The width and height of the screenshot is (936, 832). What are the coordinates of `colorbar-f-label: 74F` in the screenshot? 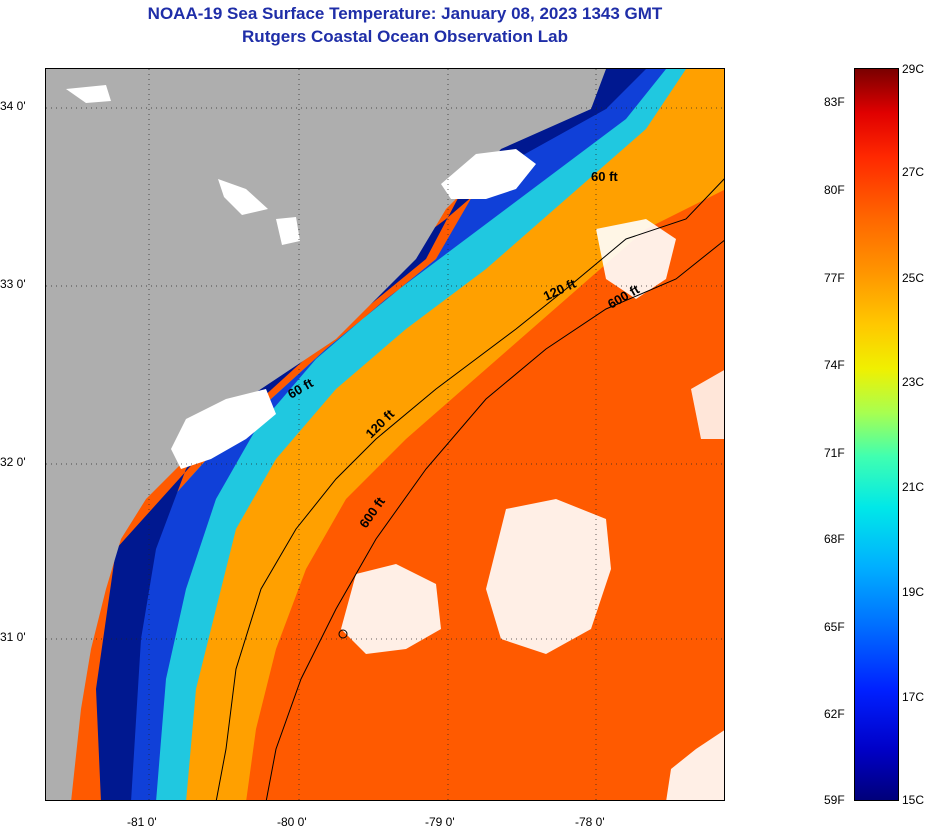 It's located at (834, 365).